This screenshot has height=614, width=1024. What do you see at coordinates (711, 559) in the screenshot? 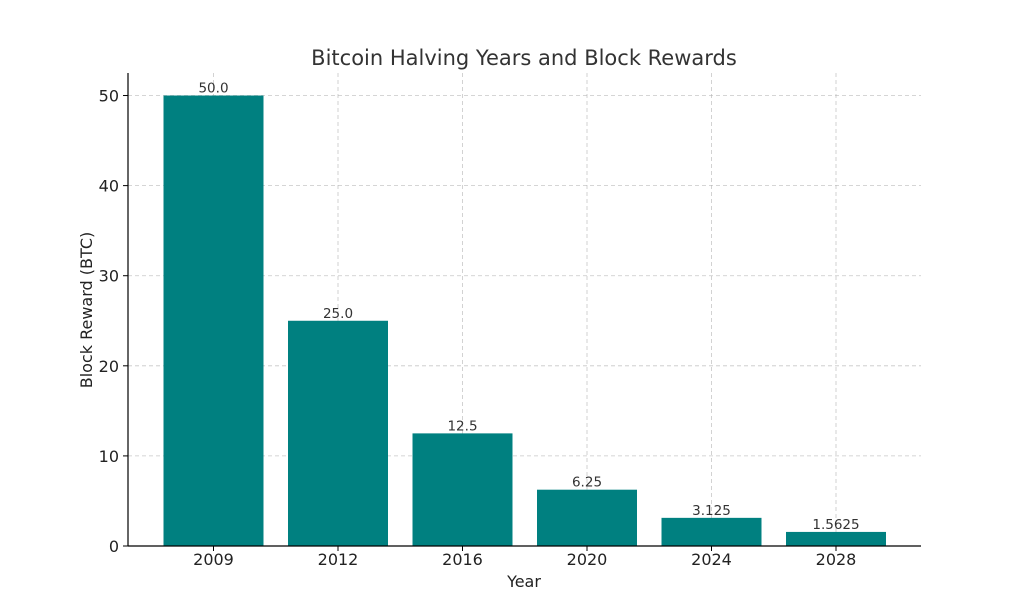
I see `x-tick-label-2024: 2024` at bounding box center [711, 559].